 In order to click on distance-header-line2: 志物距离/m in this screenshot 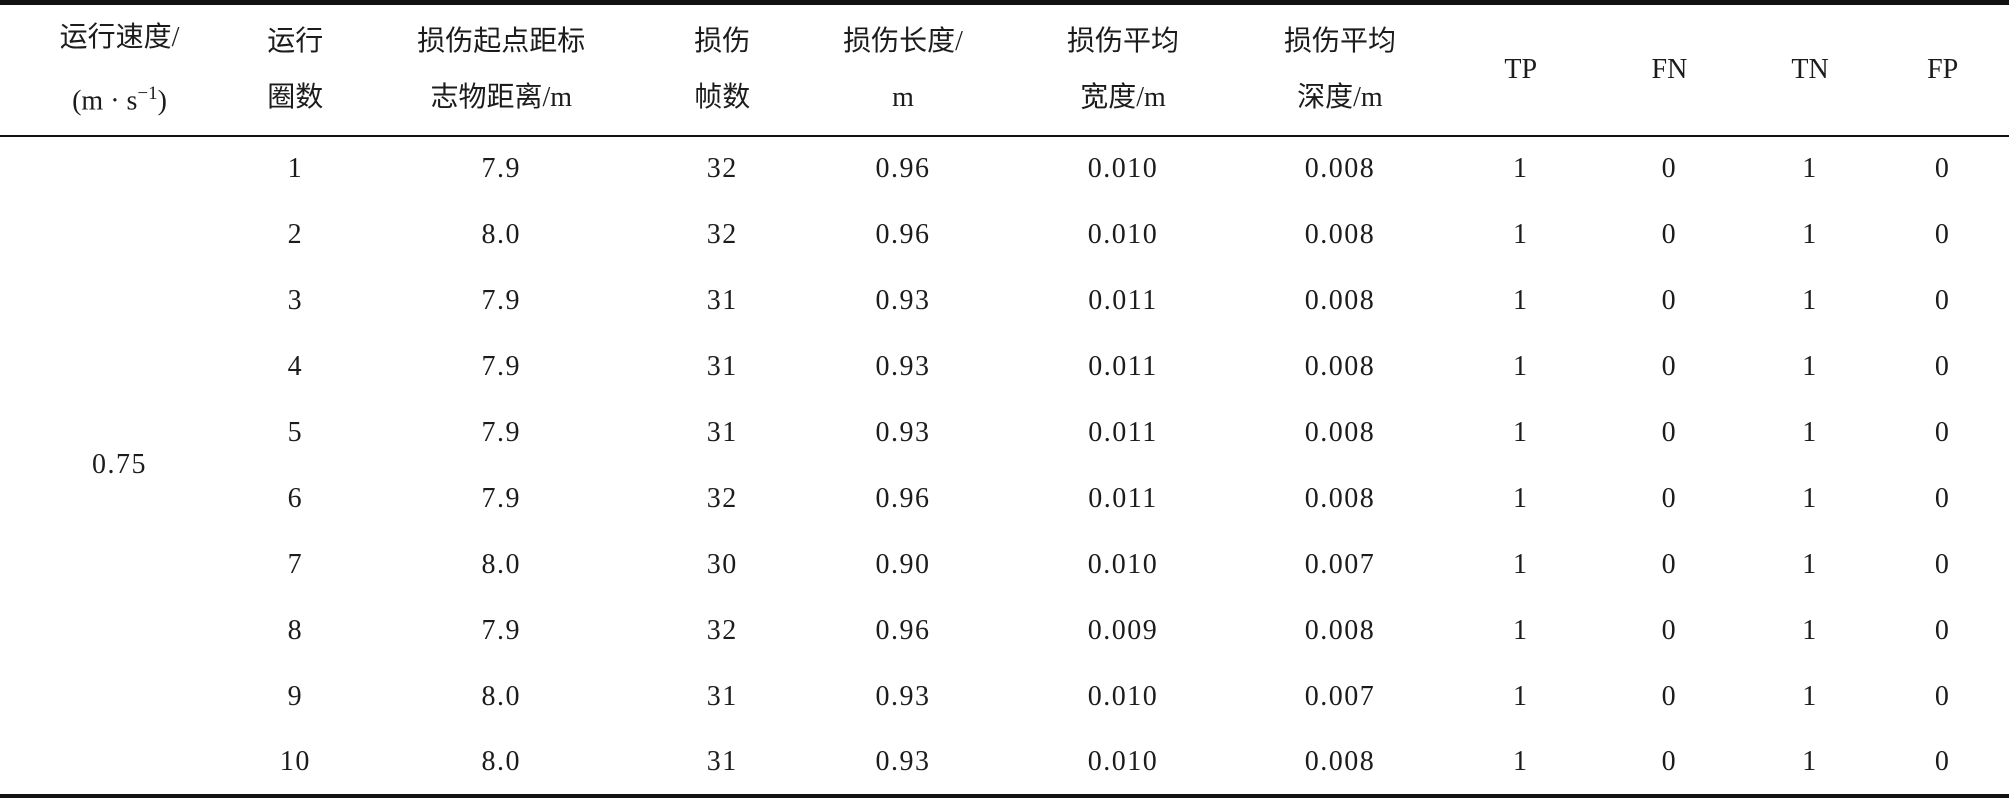, I will do `click(501, 97)`.